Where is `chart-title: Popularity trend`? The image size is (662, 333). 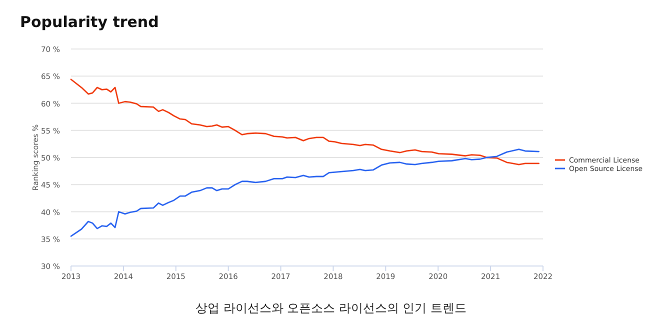 chart-title: Popularity trend is located at coordinates (89, 22).